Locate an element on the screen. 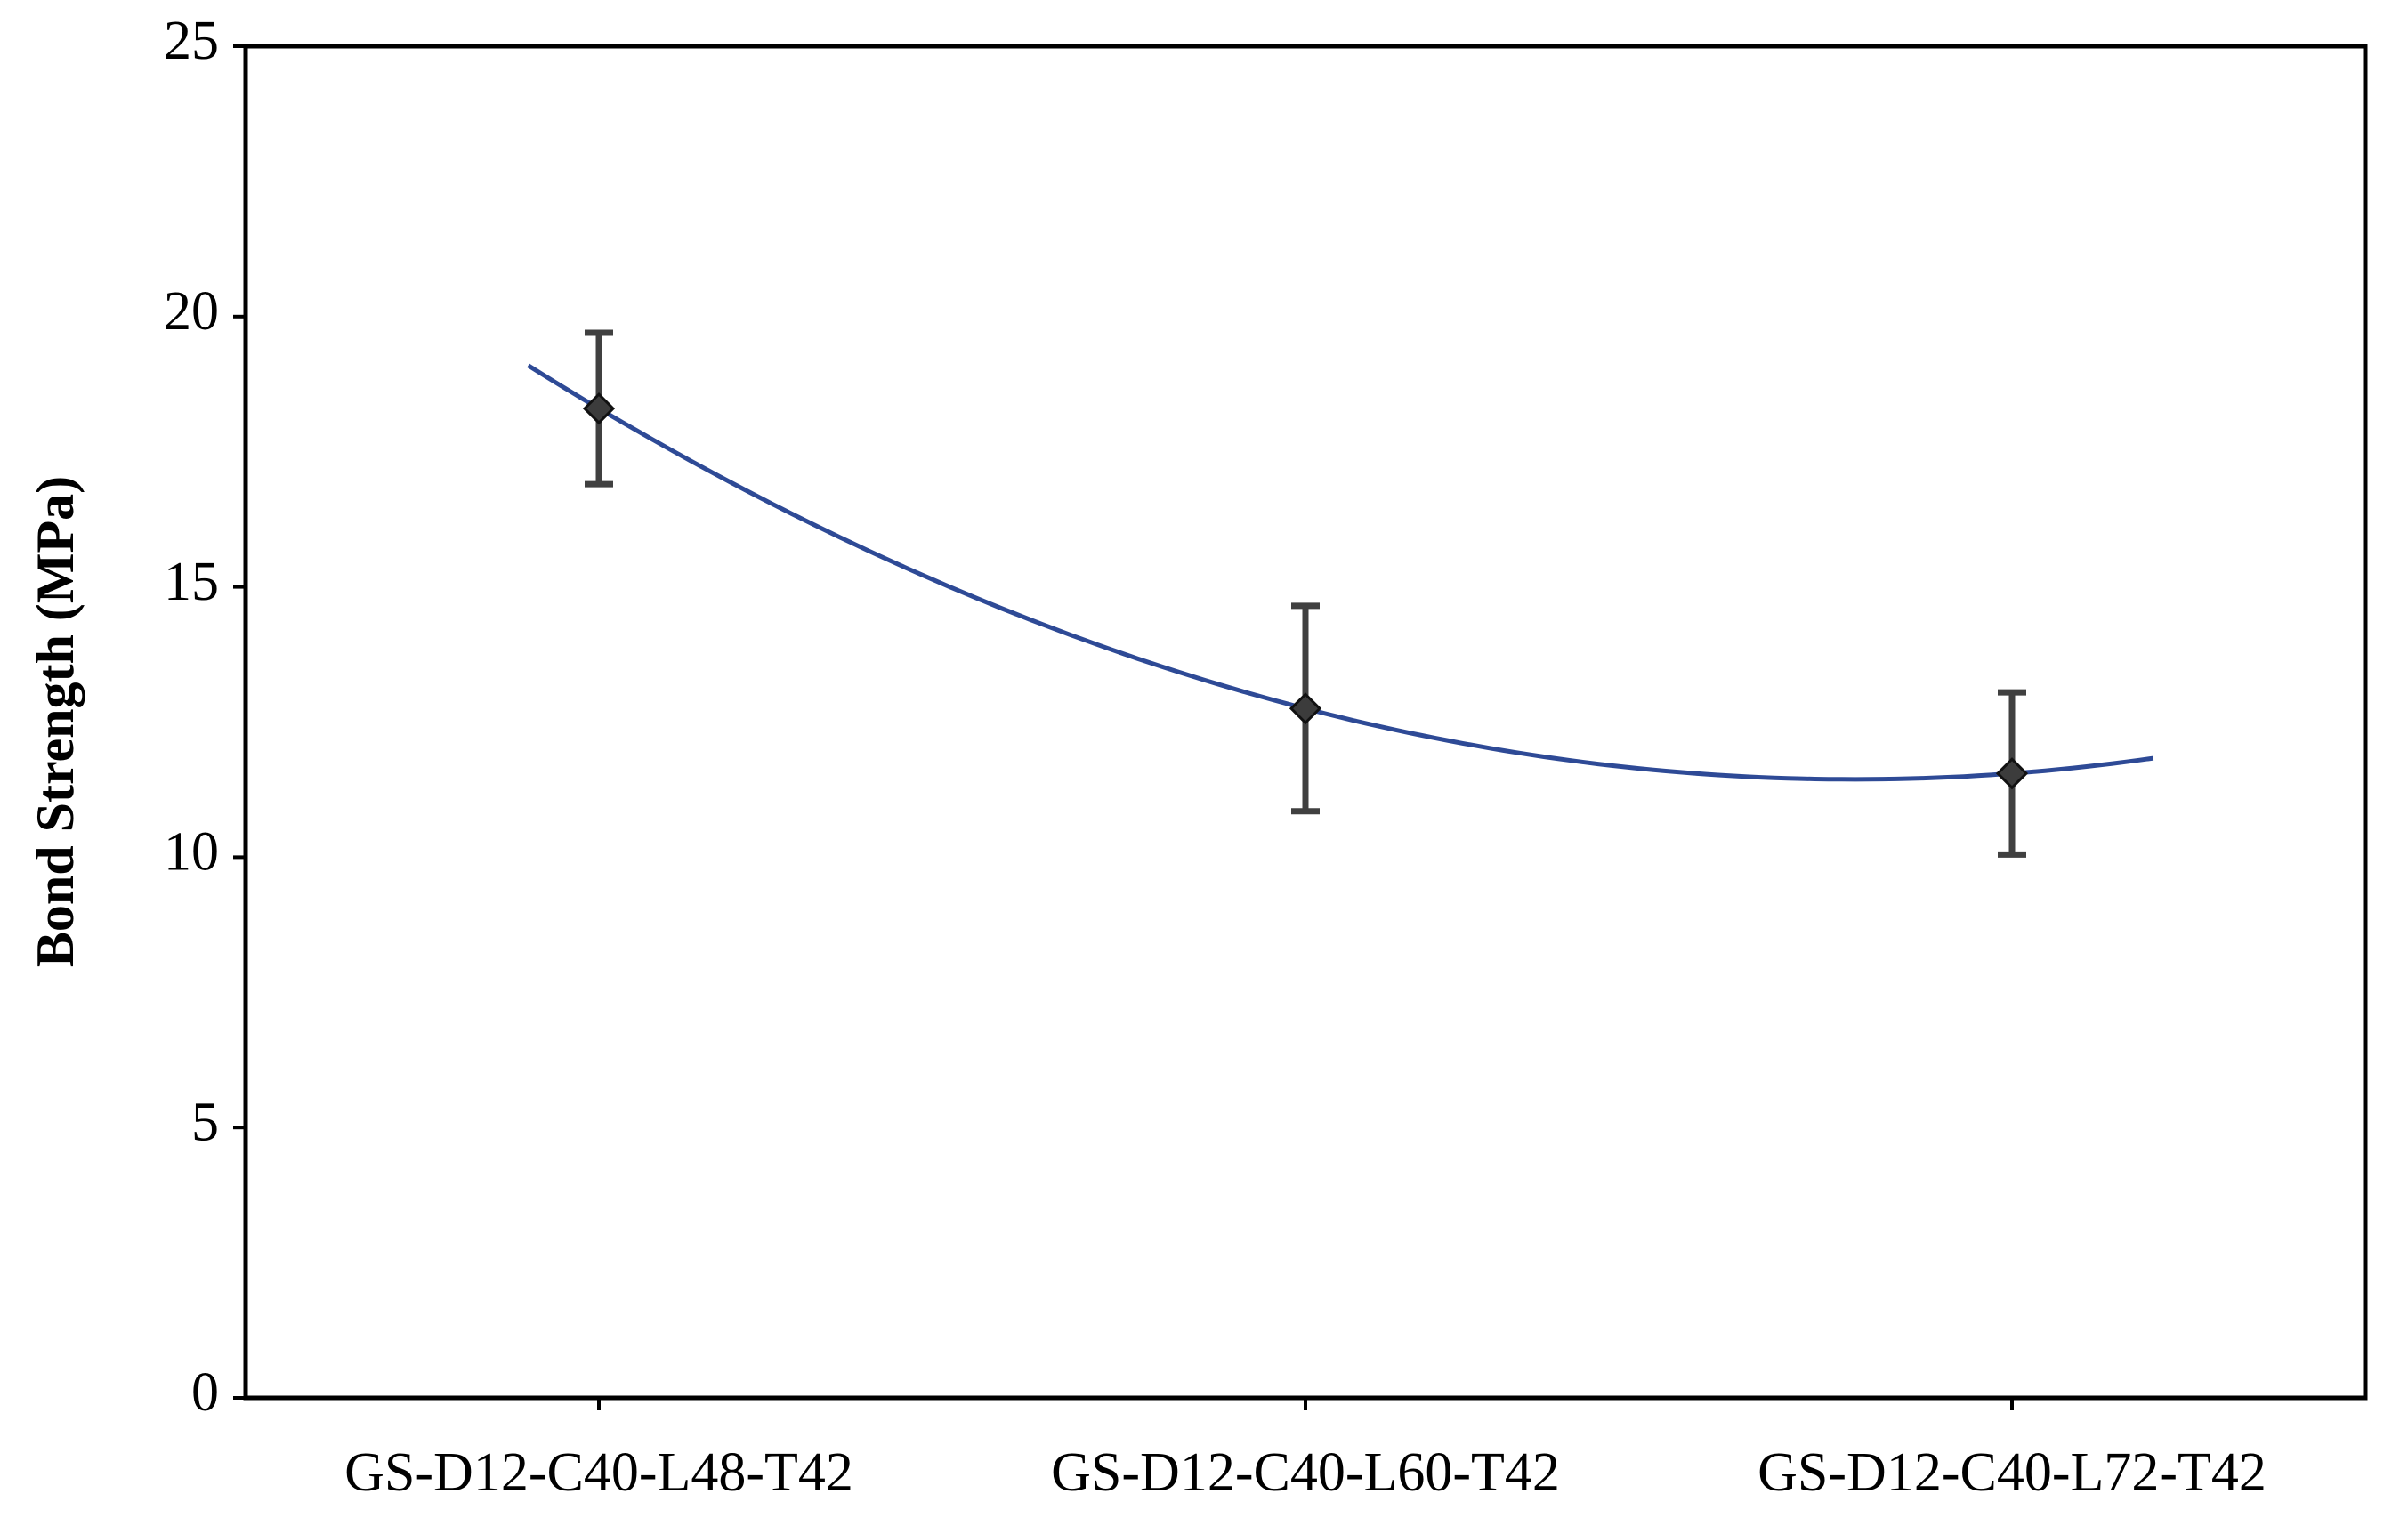 The image size is (2408, 1534). y-tick-label: 25 is located at coordinates (191, 41).